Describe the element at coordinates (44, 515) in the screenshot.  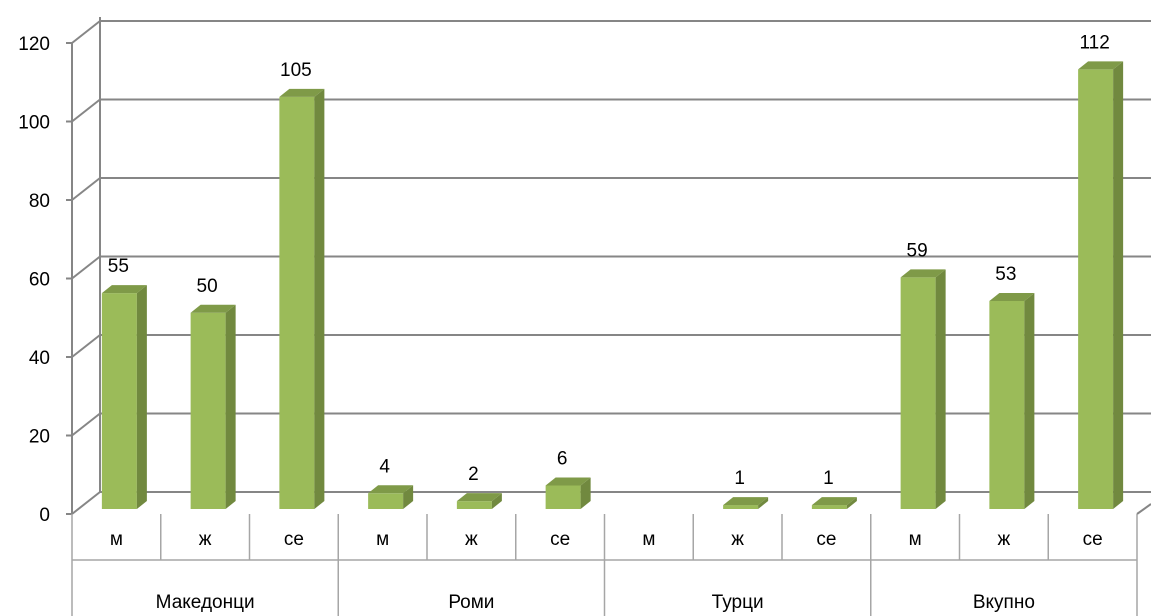
I see `y-tick-label: 0` at that location.